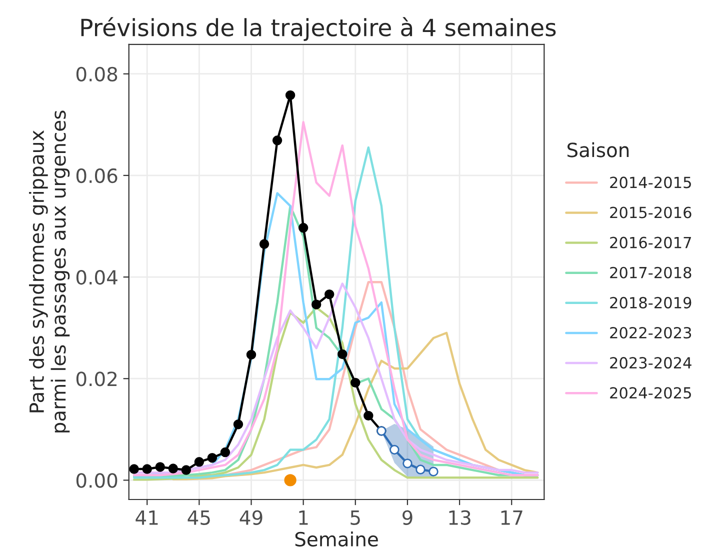 The width and height of the screenshot is (716, 555). I want to click on x-tick-label: 17, so click(511, 517).